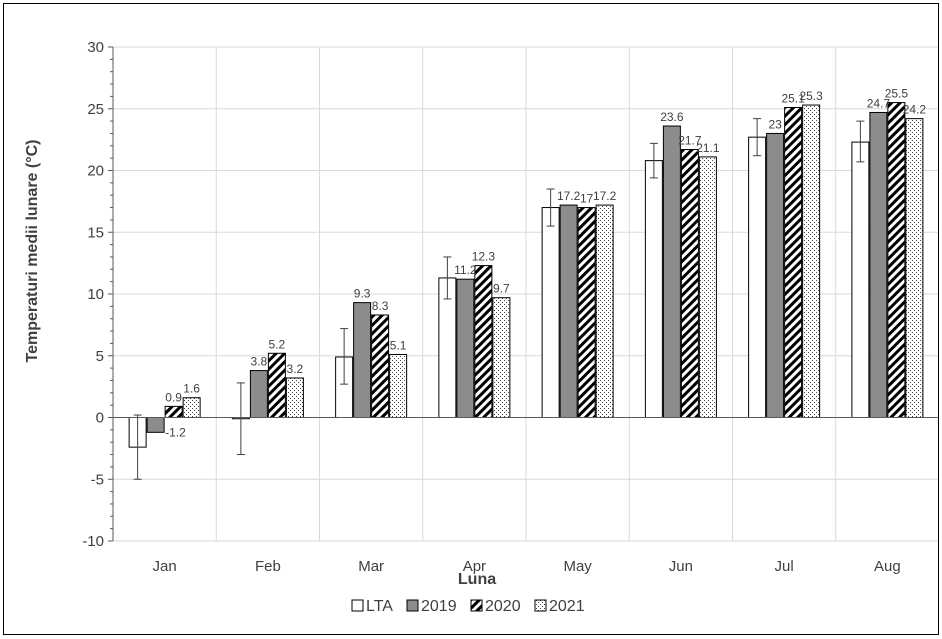 The image size is (942, 639). Describe the element at coordinates (878, 265) in the screenshot. I see `bar-2019-Aug` at that location.